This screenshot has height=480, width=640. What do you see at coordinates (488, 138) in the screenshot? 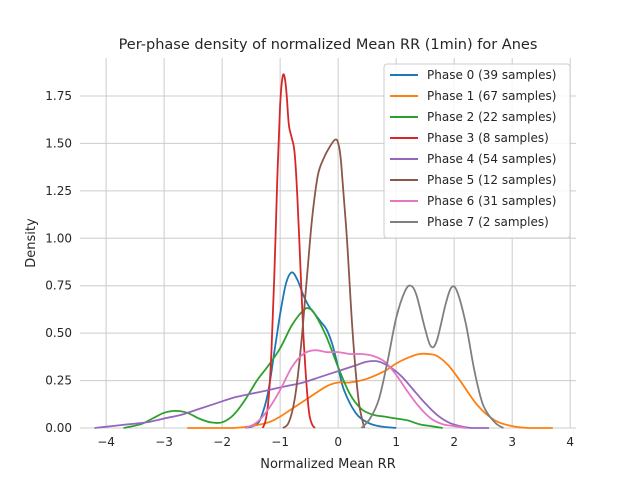
I see `legend-label-phase-3: Phase 3 (8 samples)` at bounding box center [488, 138].